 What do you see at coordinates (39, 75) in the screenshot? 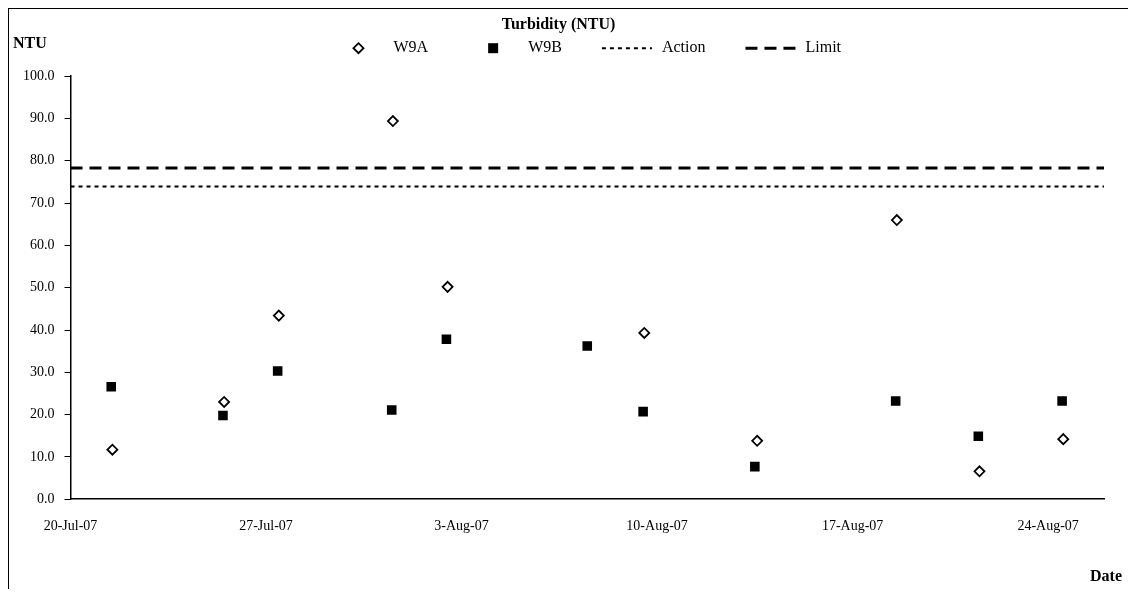
I see `y-tick-label: 100.0` at bounding box center [39, 75].